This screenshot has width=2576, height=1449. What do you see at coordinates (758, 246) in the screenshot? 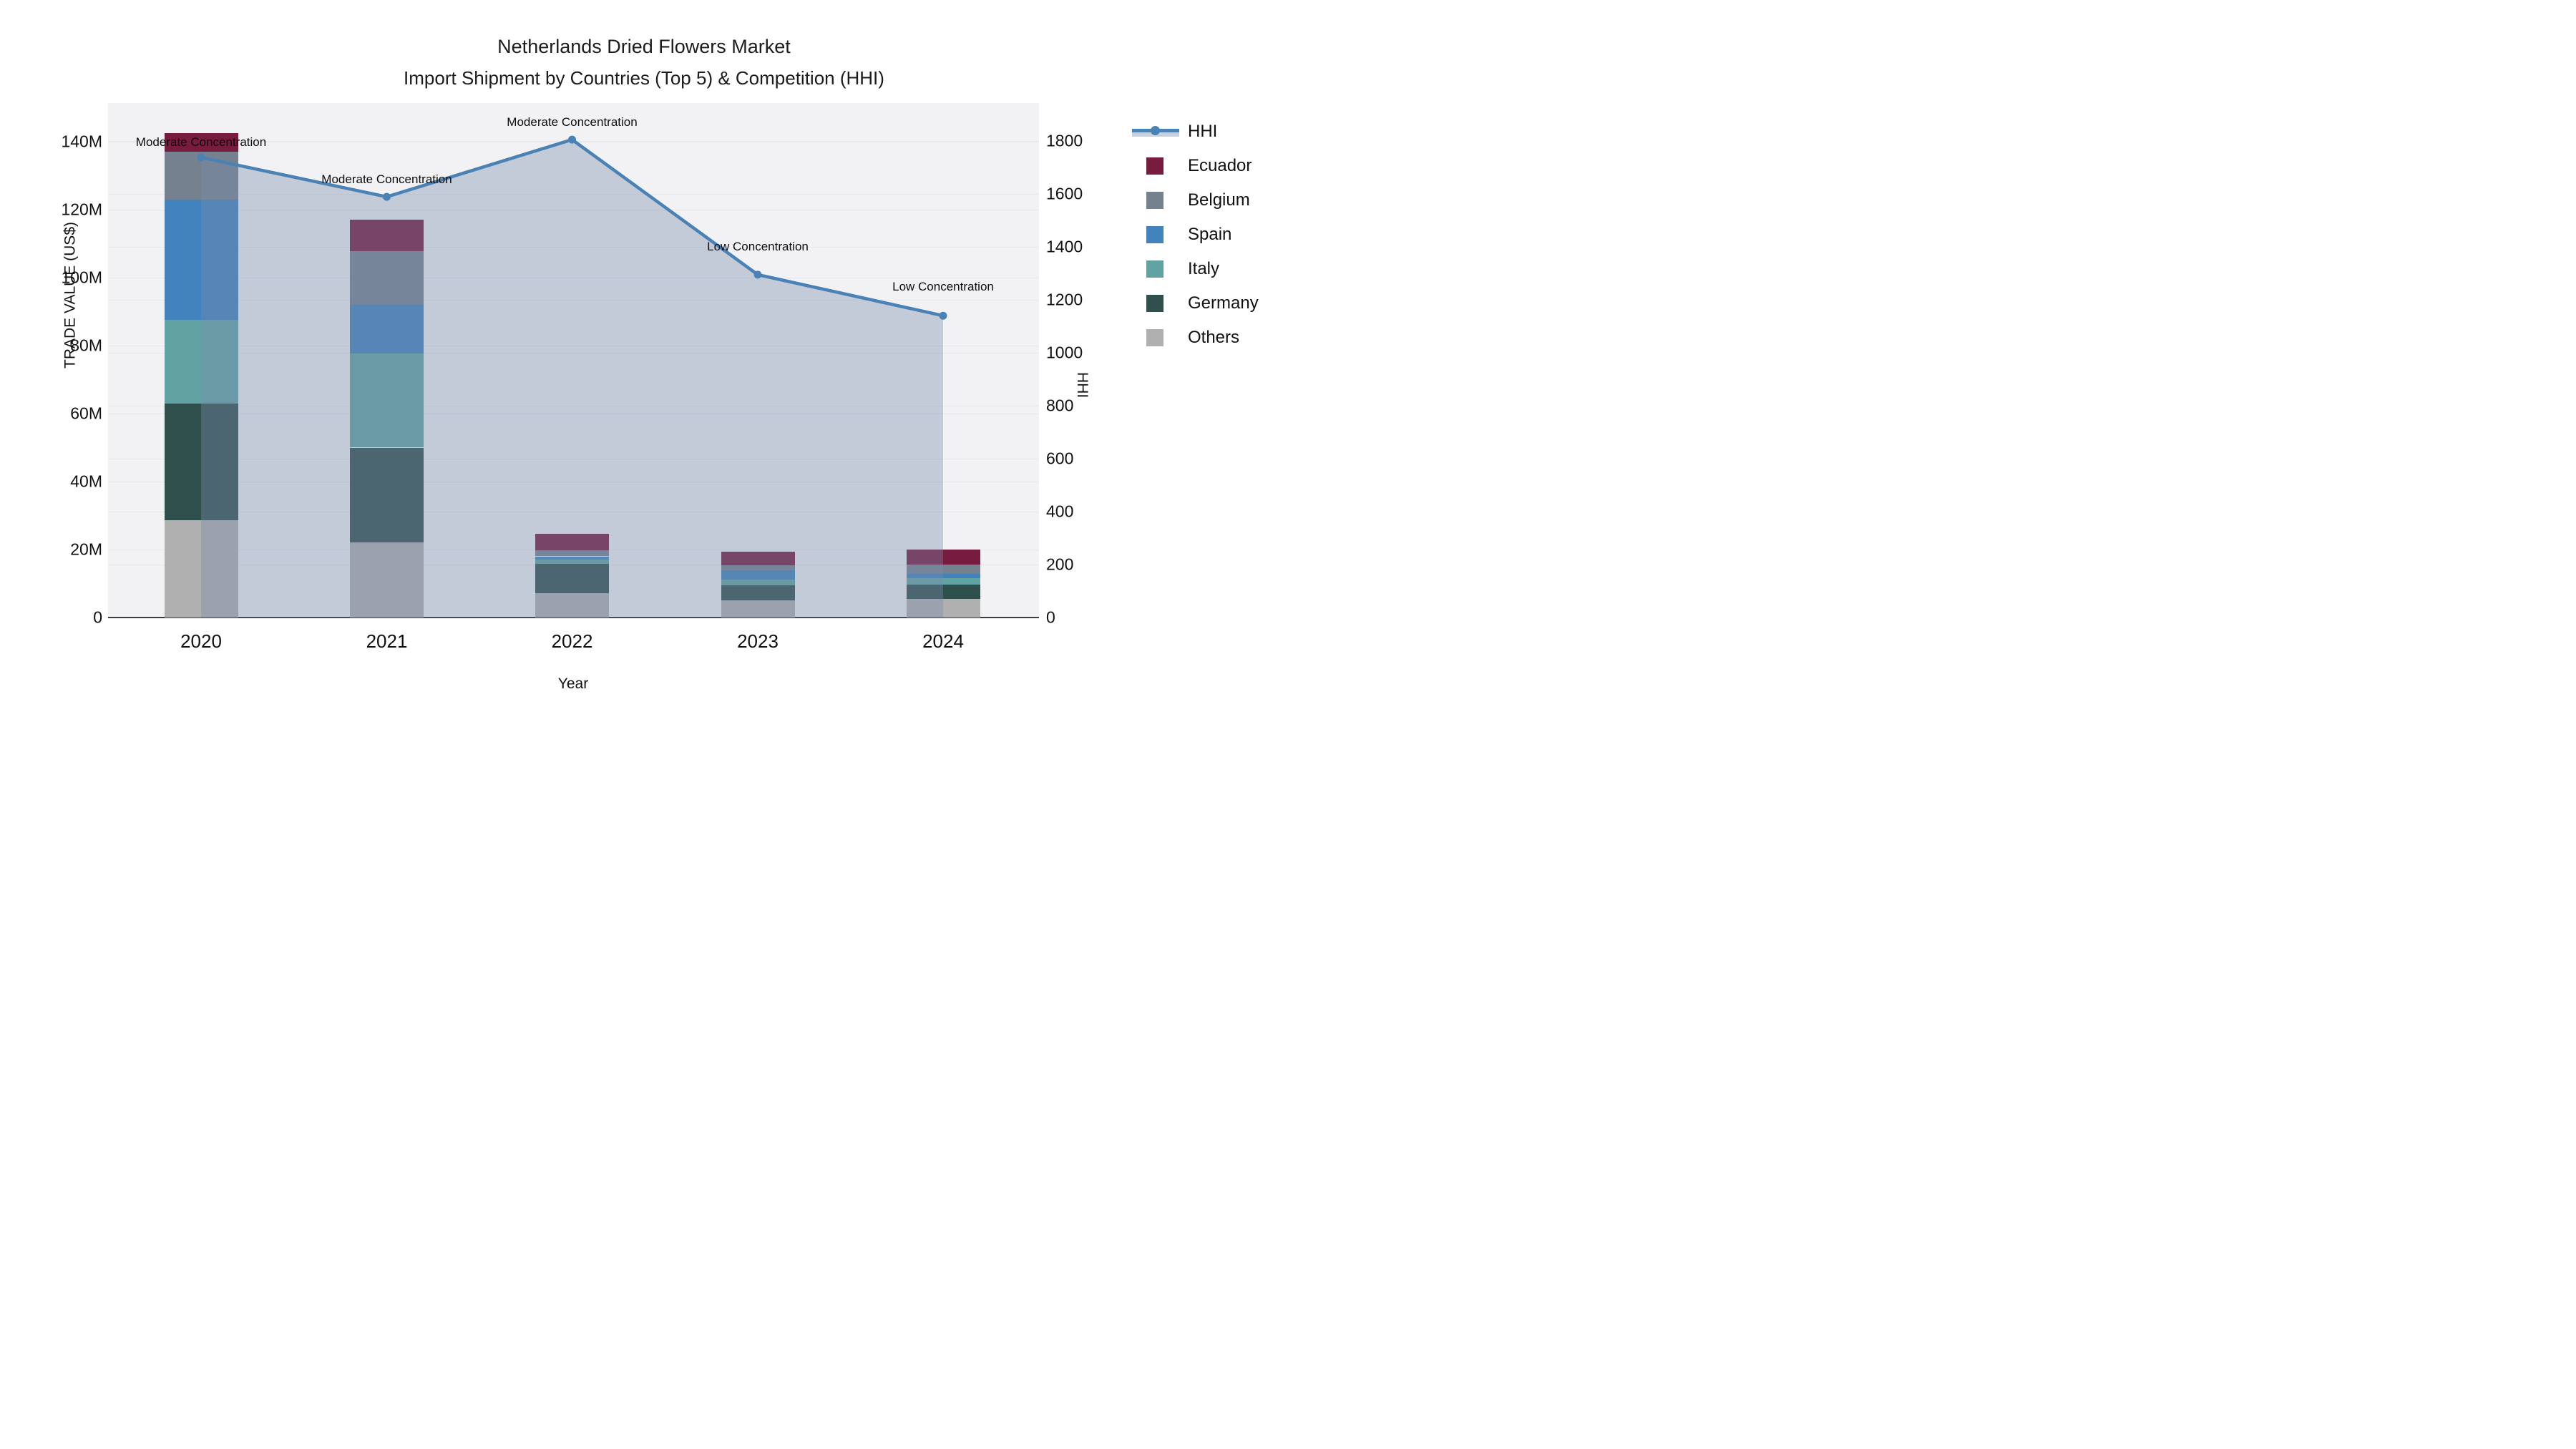
I see `annotation-2023: Low Concentration` at bounding box center [758, 246].